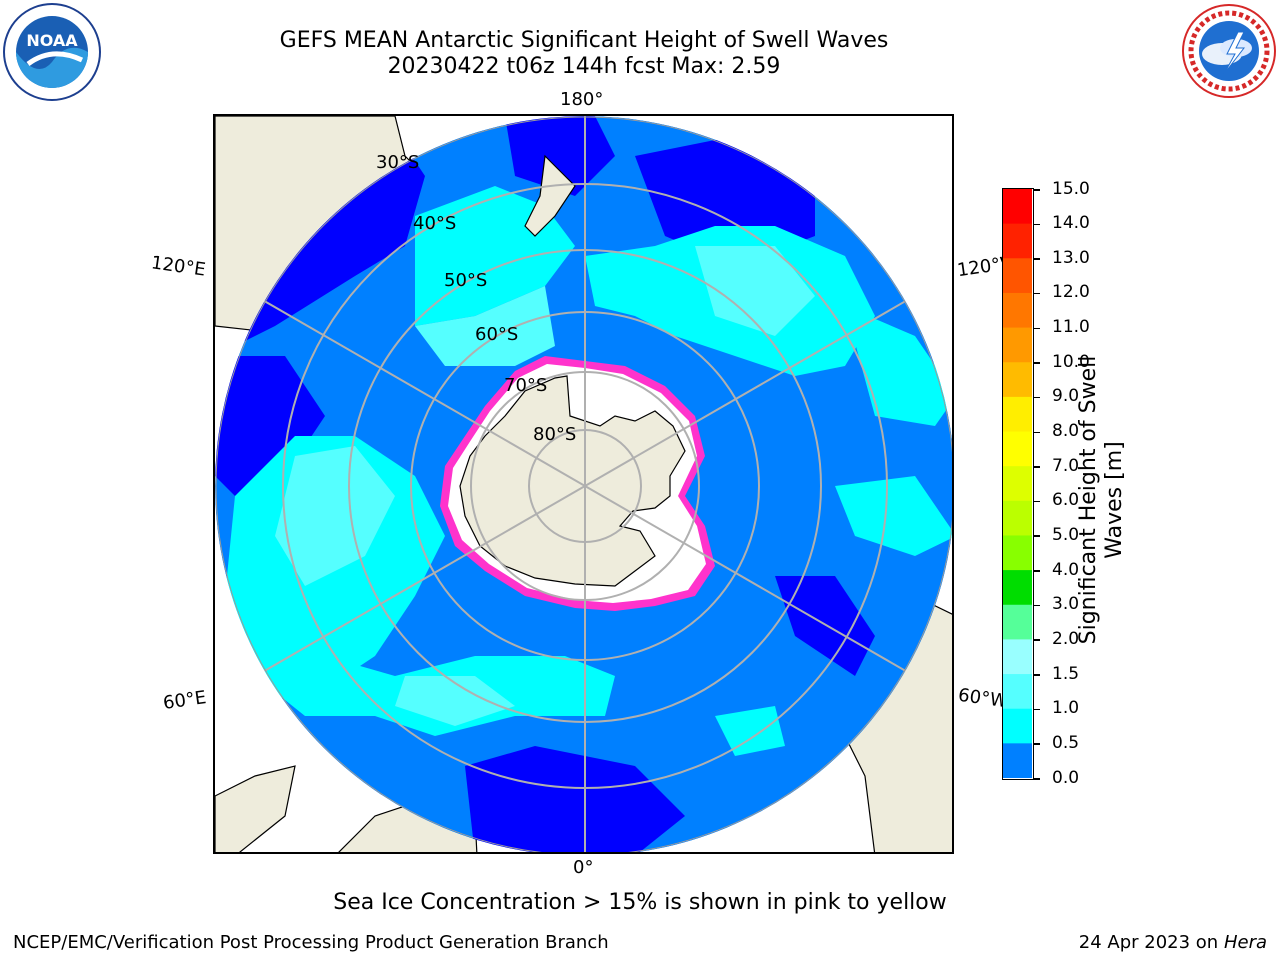 This screenshot has height=960, width=1280. What do you see at coordinates (1066, 604) in the screenshot?
I see `colorbar-tick-label: 3.0` at bounding box center [1066, 604].